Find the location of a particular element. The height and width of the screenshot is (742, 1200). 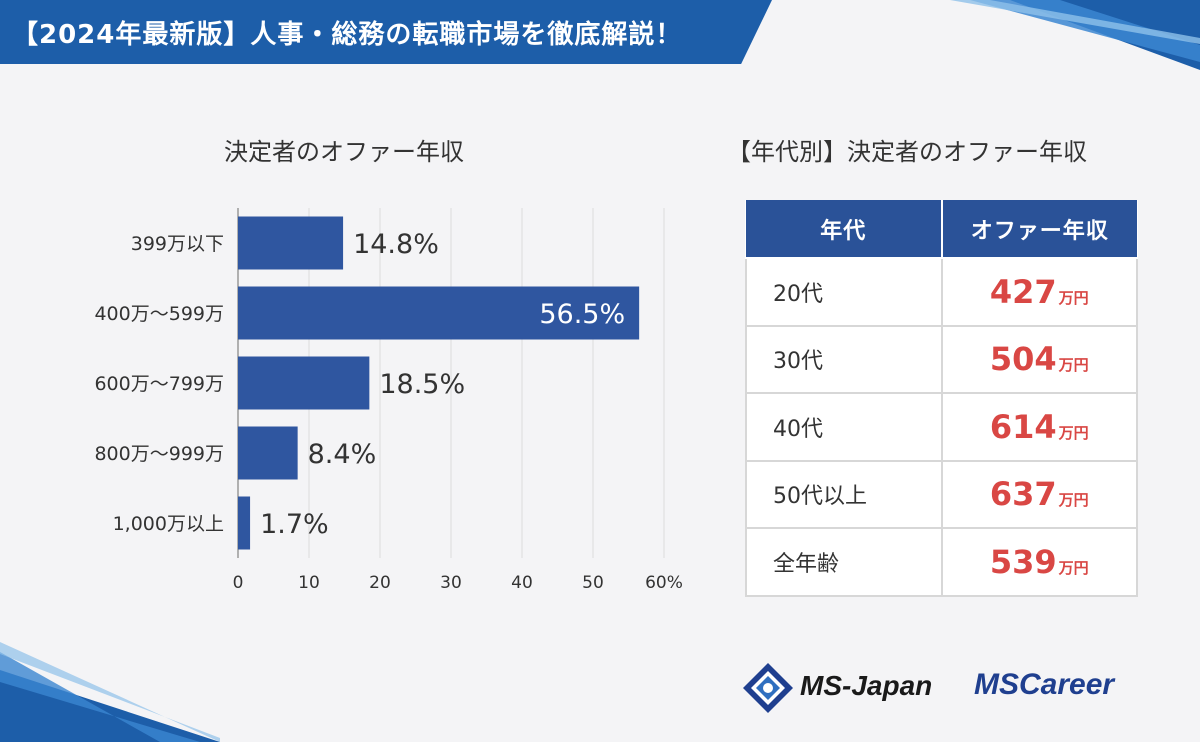

category-label: 1,000万以上 is located at coordinates (168, 524).